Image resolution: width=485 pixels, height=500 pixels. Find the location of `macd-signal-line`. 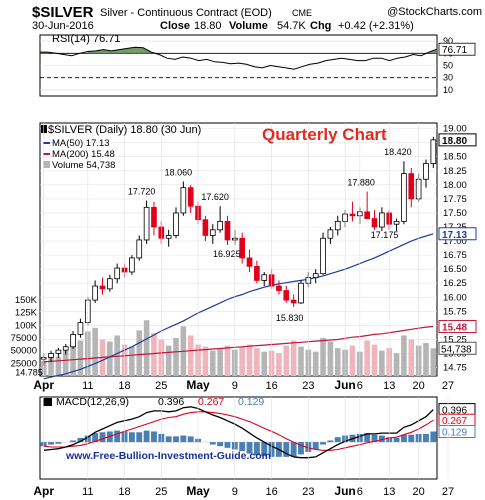

macd-signal-line is located at coordinates (238, 431).